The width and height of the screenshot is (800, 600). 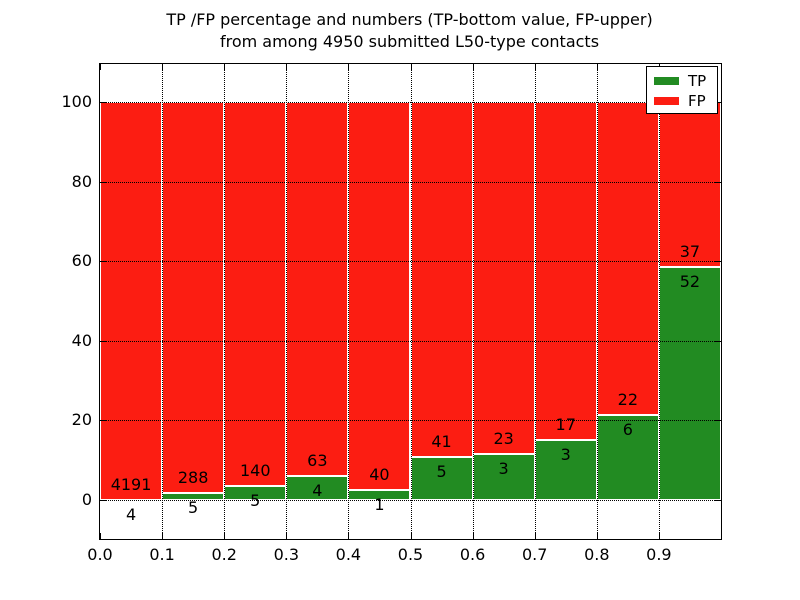 What do you see at coordinates (690, 282) in the screenshot?
I see `tp-count-label: 52` at bounding box center [690, 282].